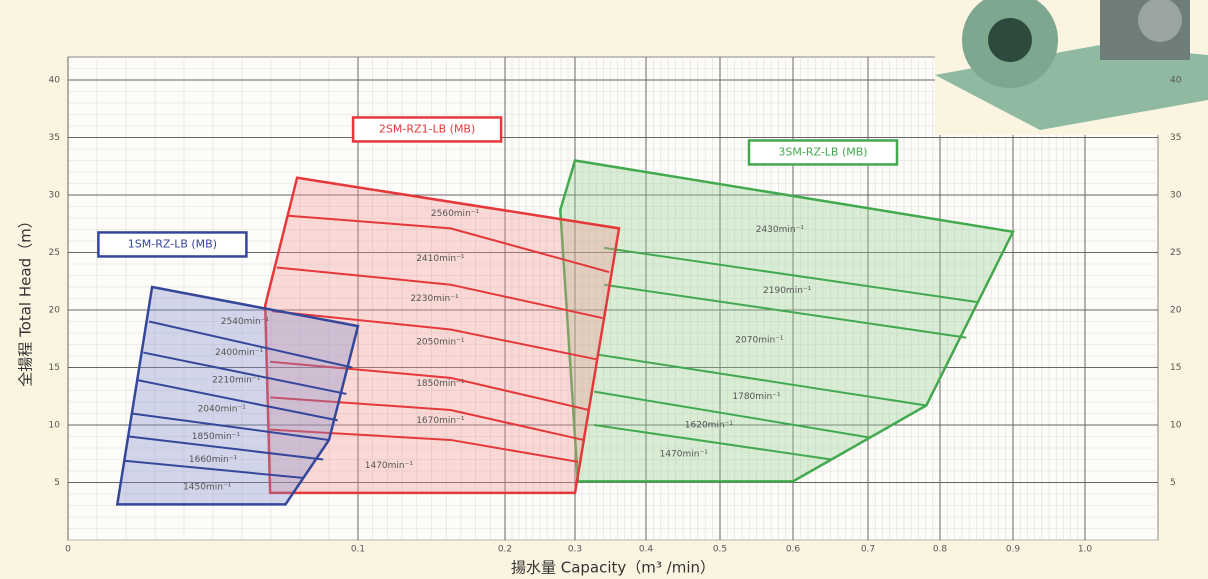  Describe the element at coordinates (68, 550) in the screenshot. I see `x-tick-label: 0` at that location.